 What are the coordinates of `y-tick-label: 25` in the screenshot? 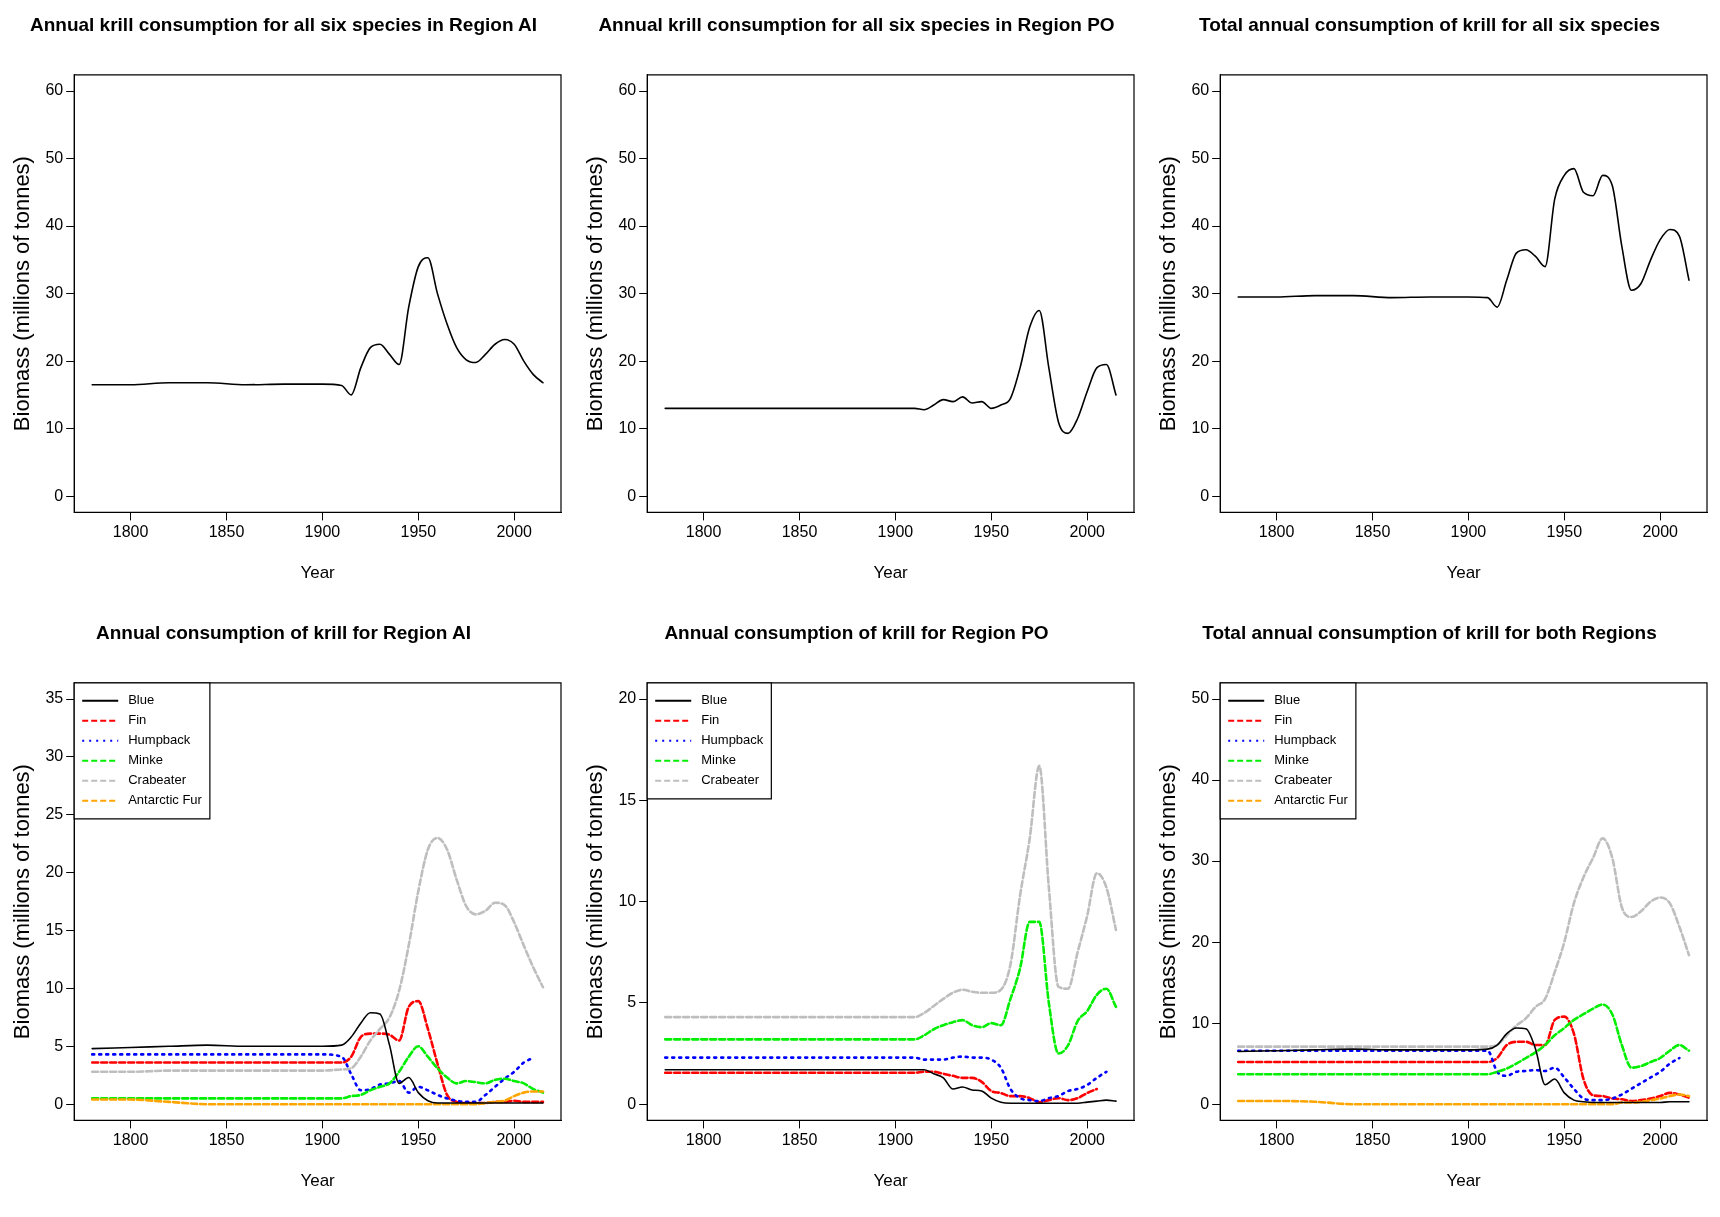 It's located at (54, 814).